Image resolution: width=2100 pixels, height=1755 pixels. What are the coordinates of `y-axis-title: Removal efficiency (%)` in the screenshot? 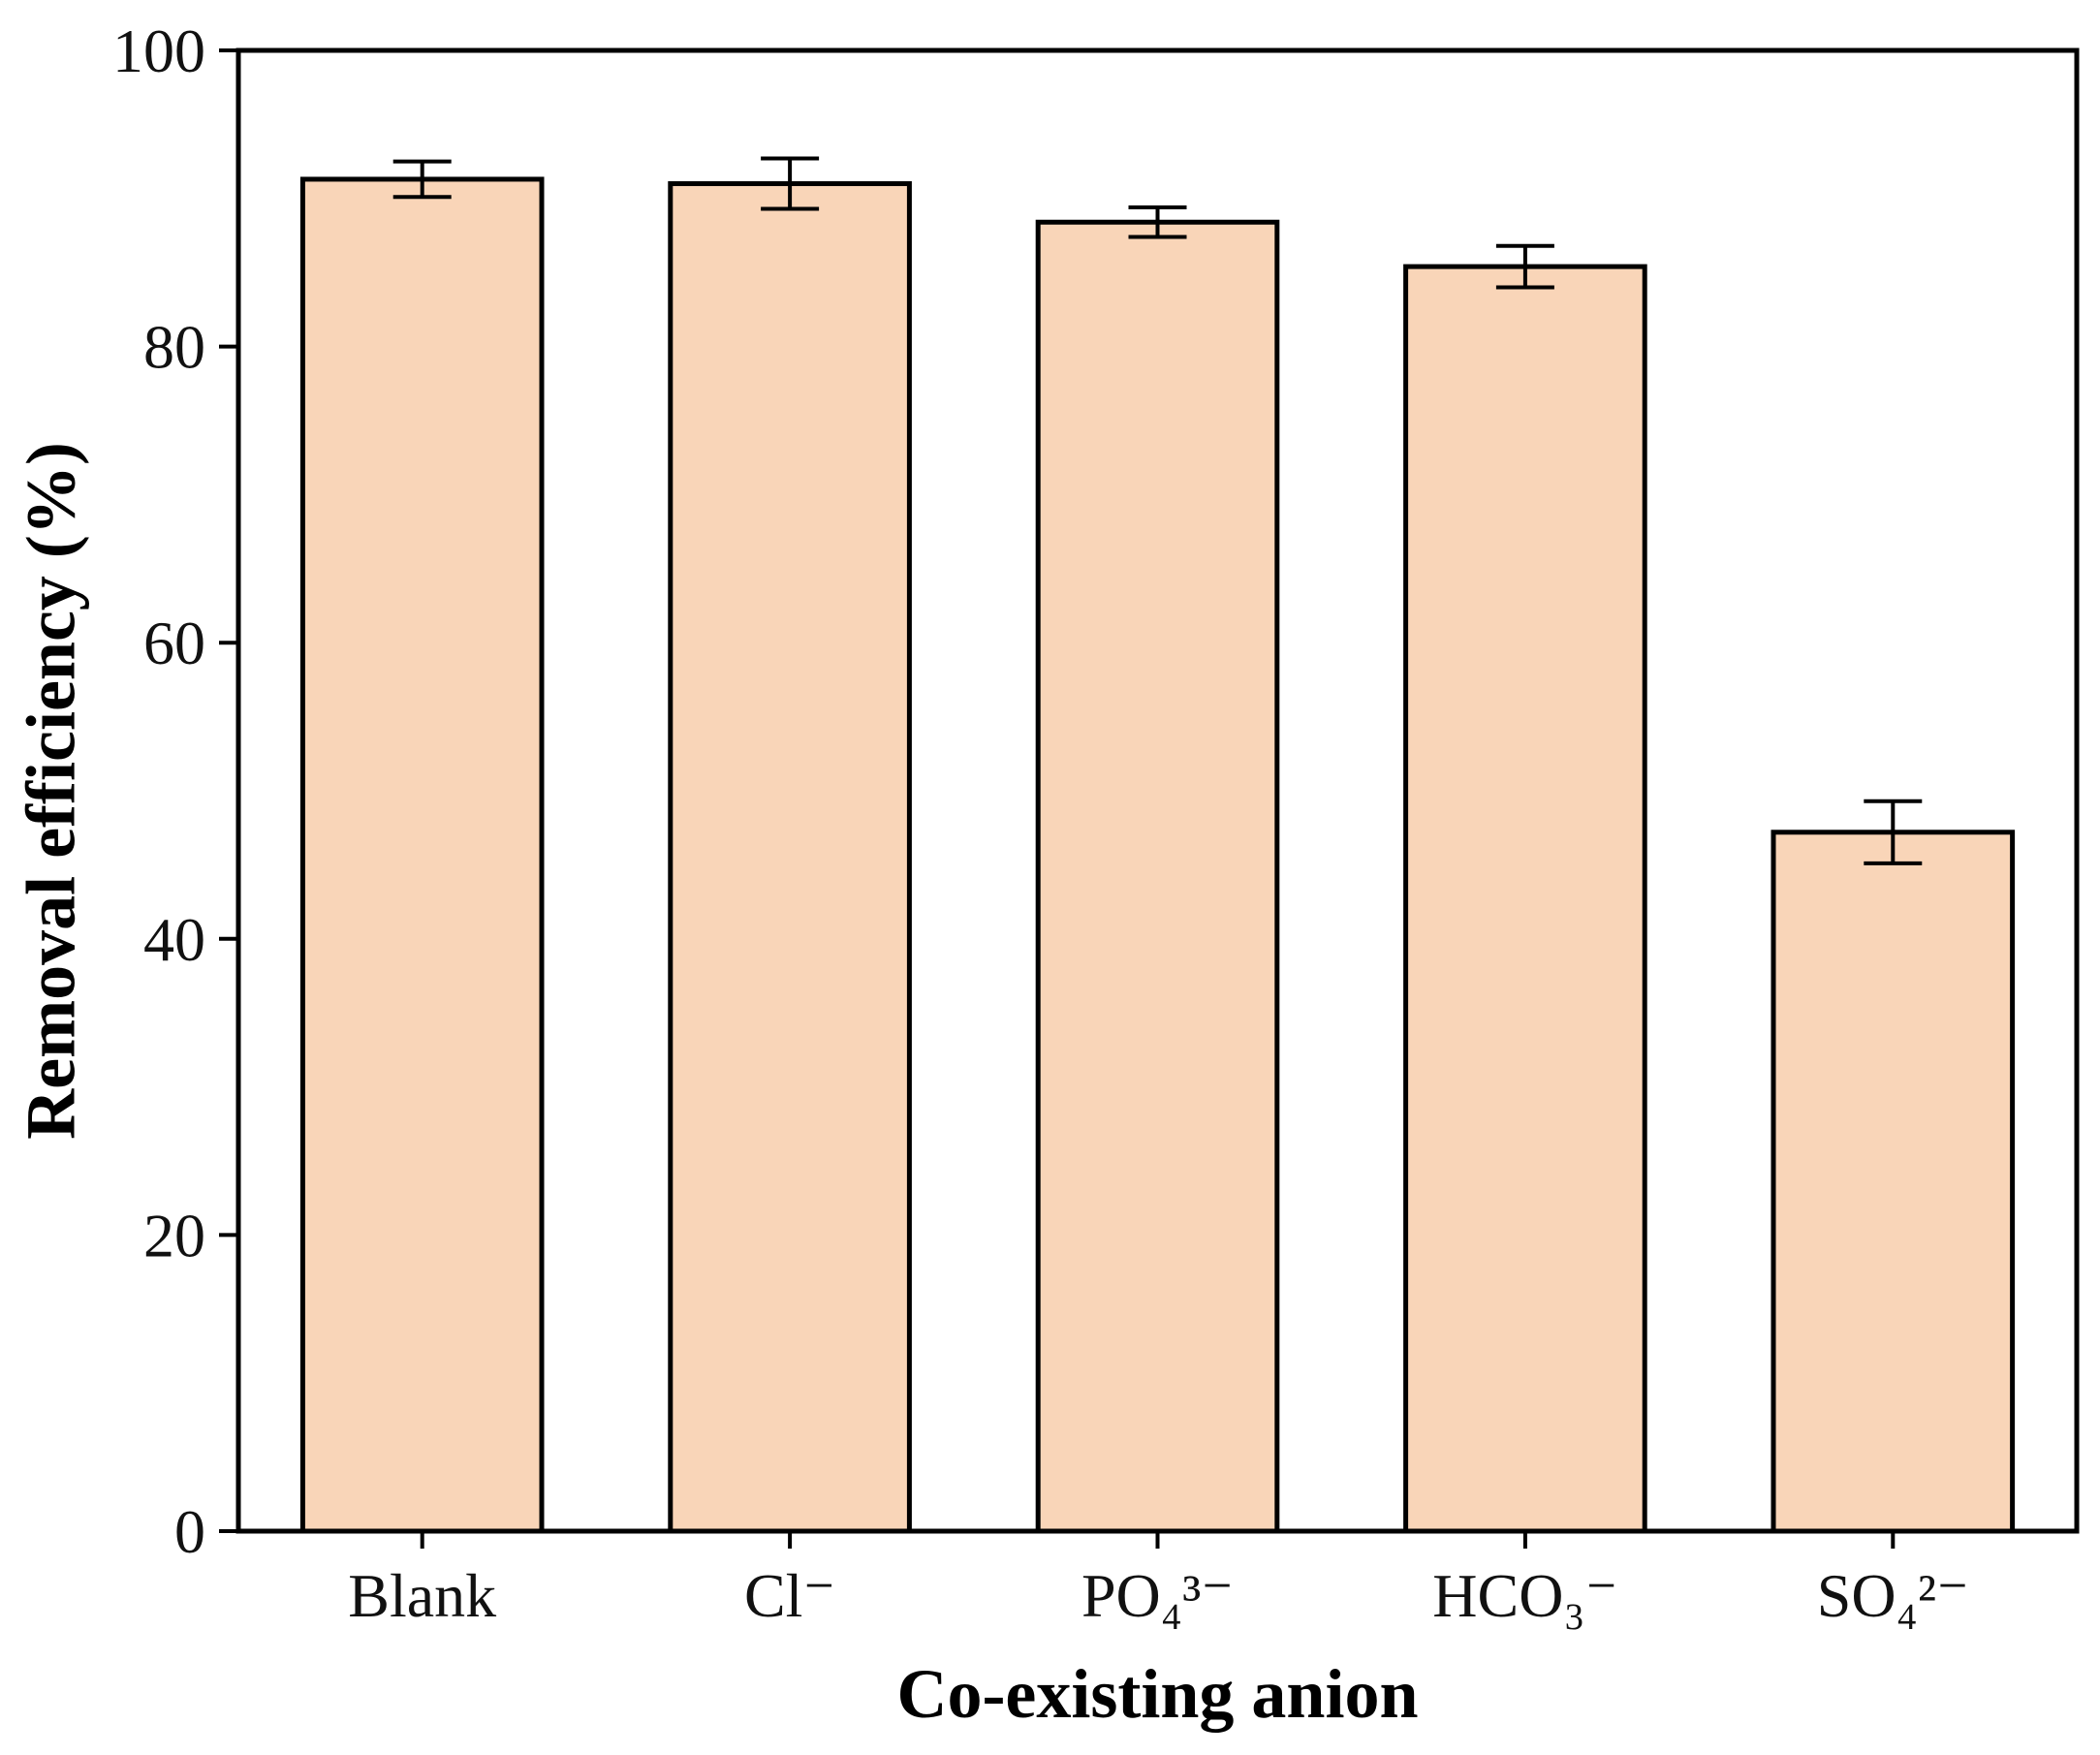 It's located at (51, 791).